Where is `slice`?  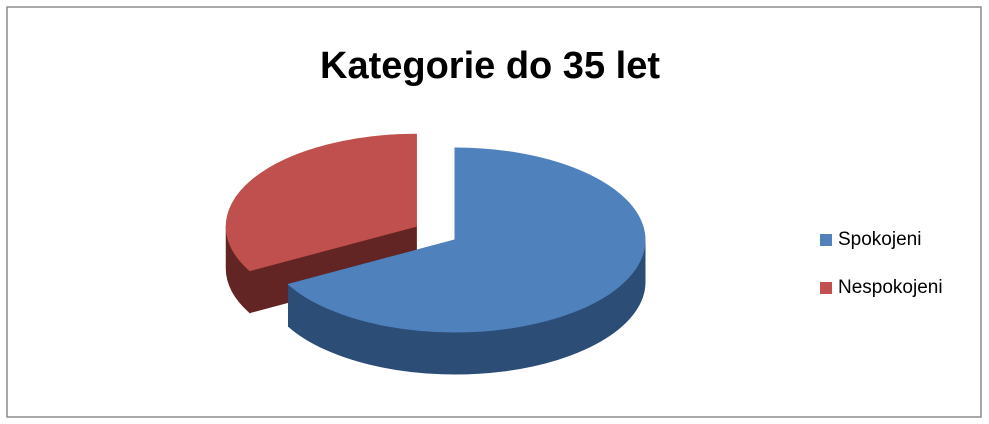
slice is located at coordinates (321, 202).